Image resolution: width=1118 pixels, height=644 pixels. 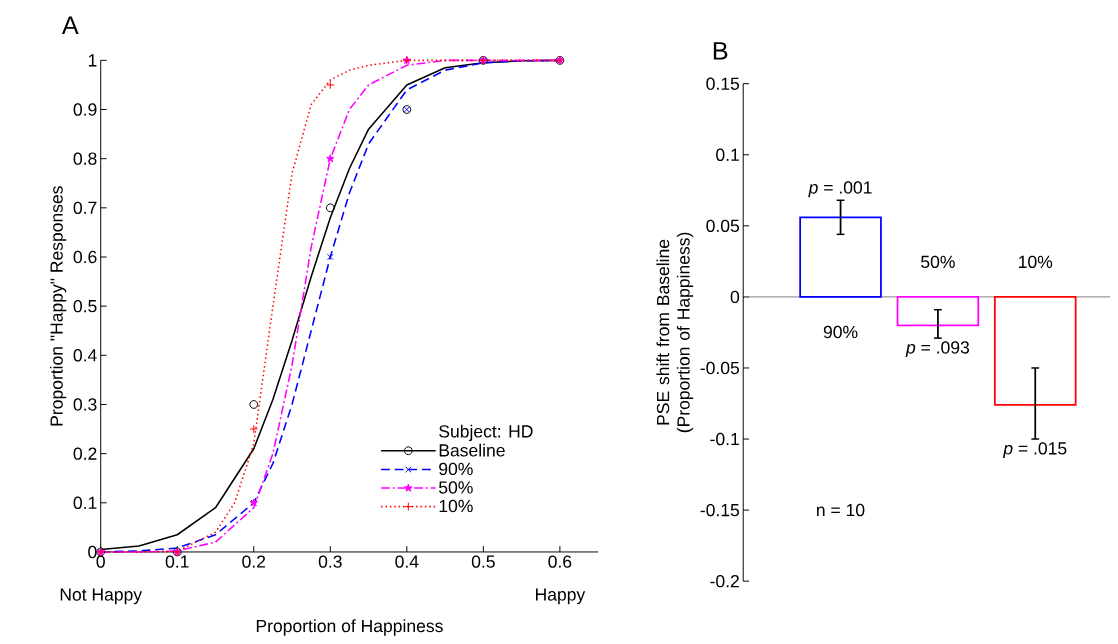 I want to click on y-tick-label: 0.7, so click(x=85, y=207).